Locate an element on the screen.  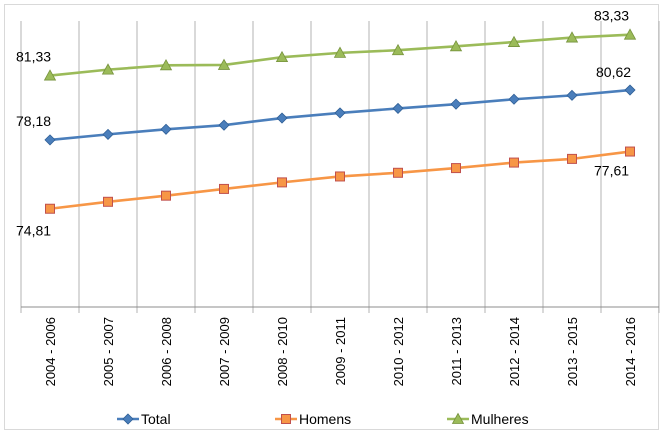
legend-item-homens: Homens is located at coordinates (313, 419).